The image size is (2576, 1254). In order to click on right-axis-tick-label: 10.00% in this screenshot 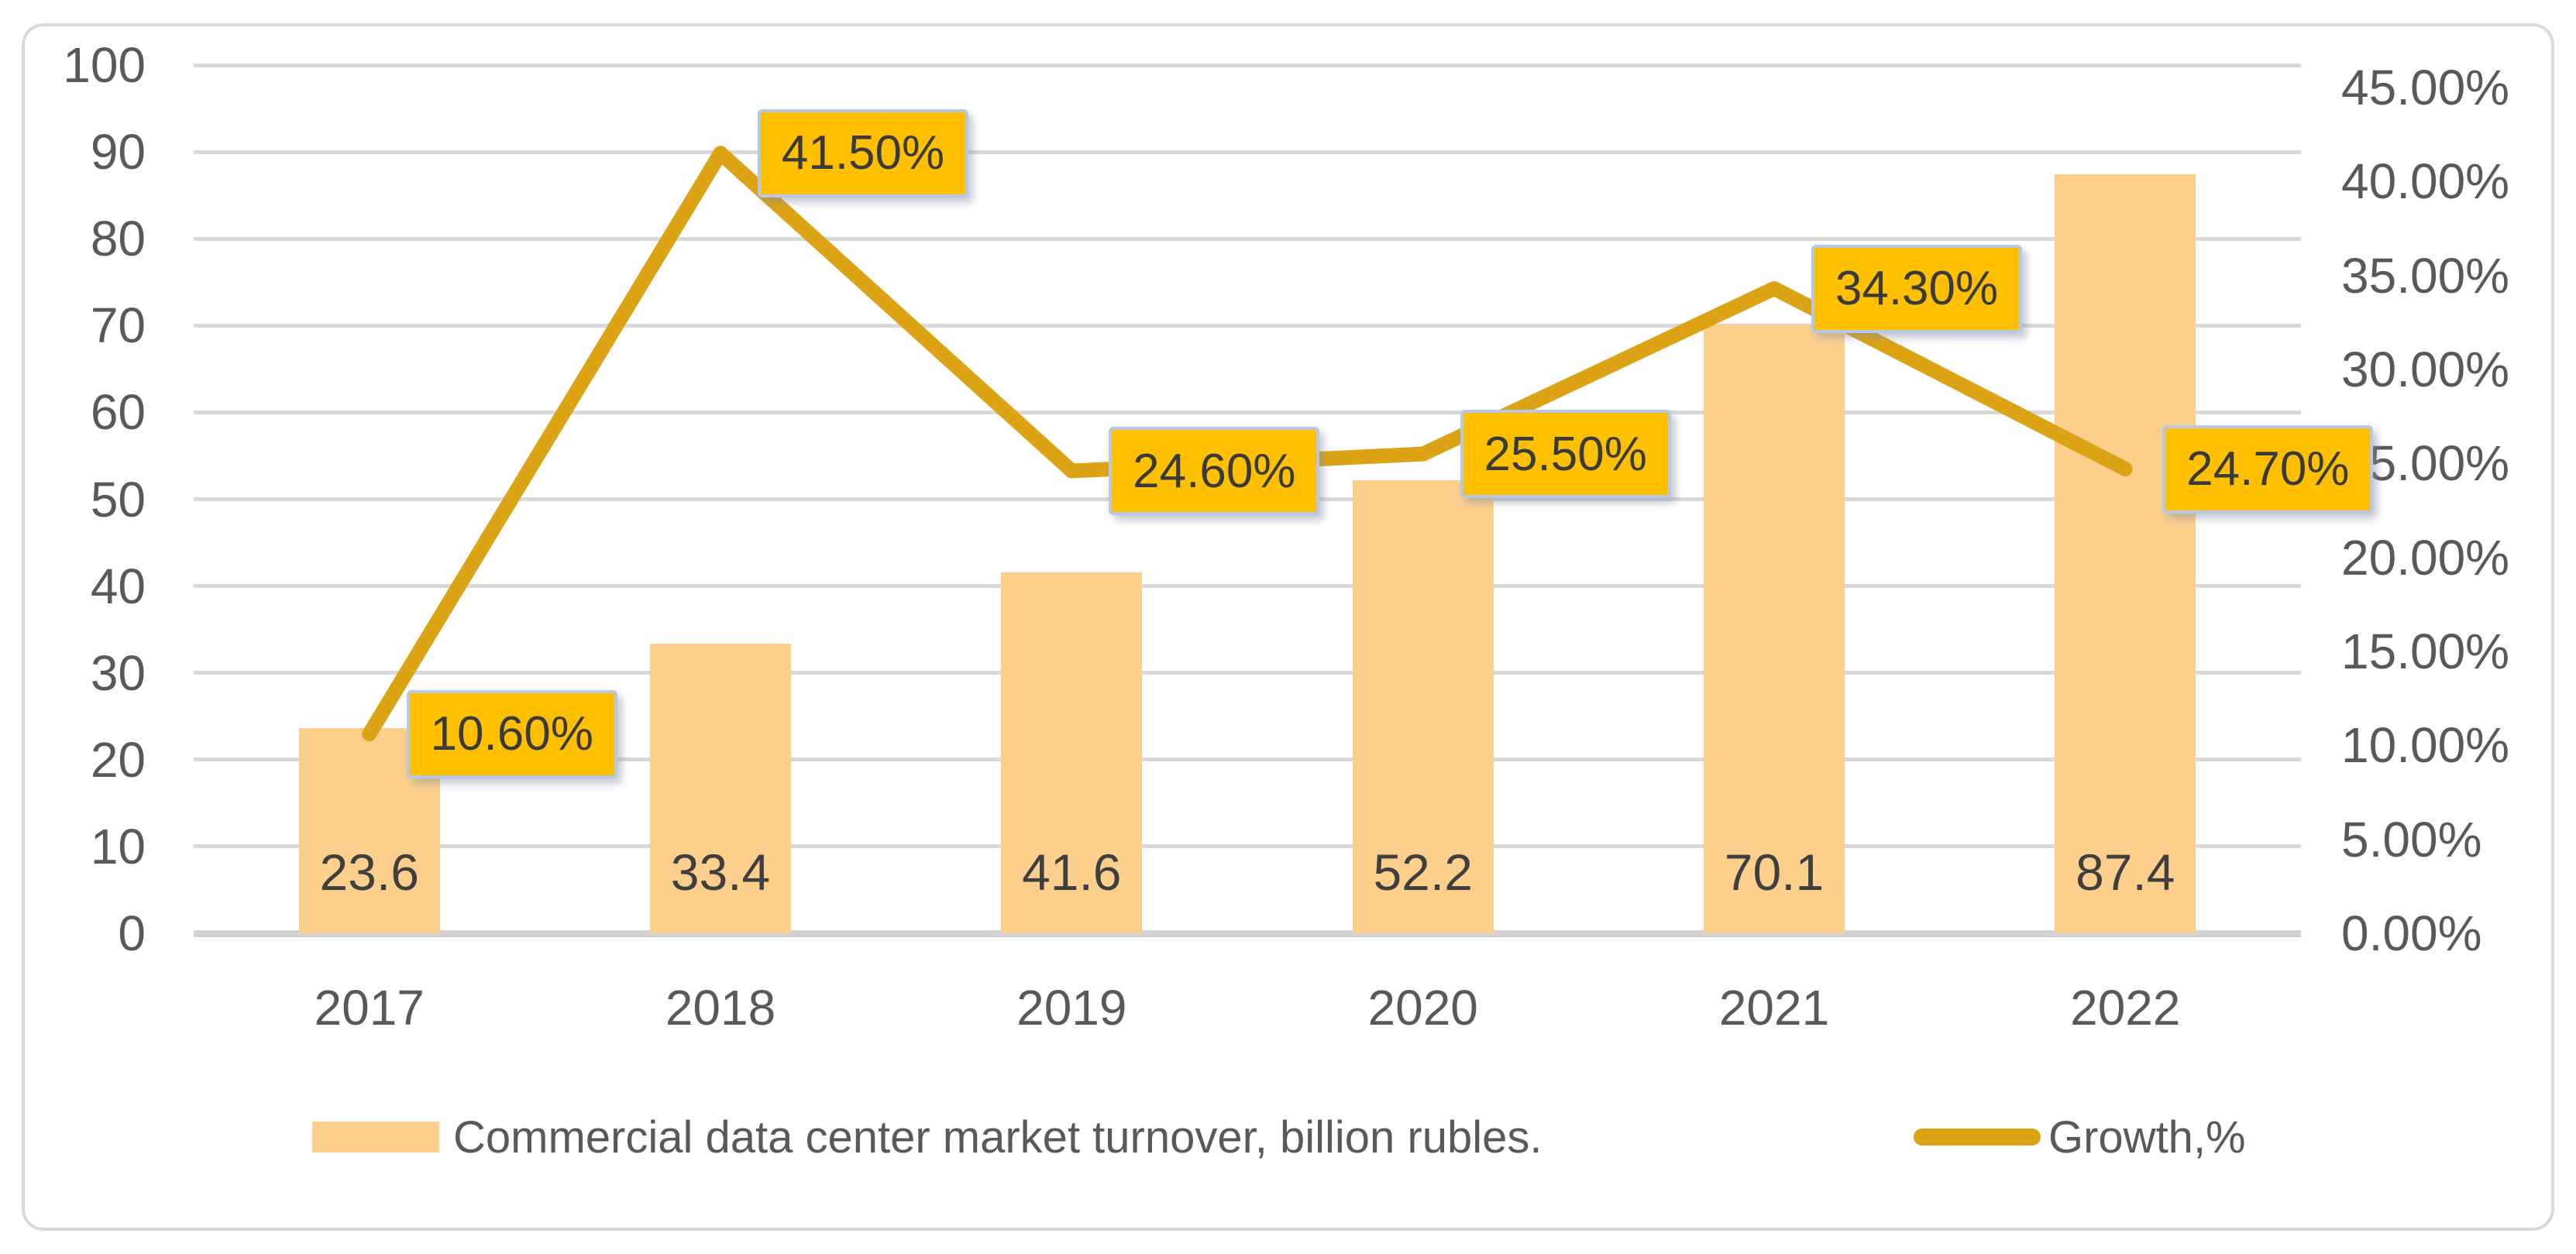, I will do `click(2425, 745)`.